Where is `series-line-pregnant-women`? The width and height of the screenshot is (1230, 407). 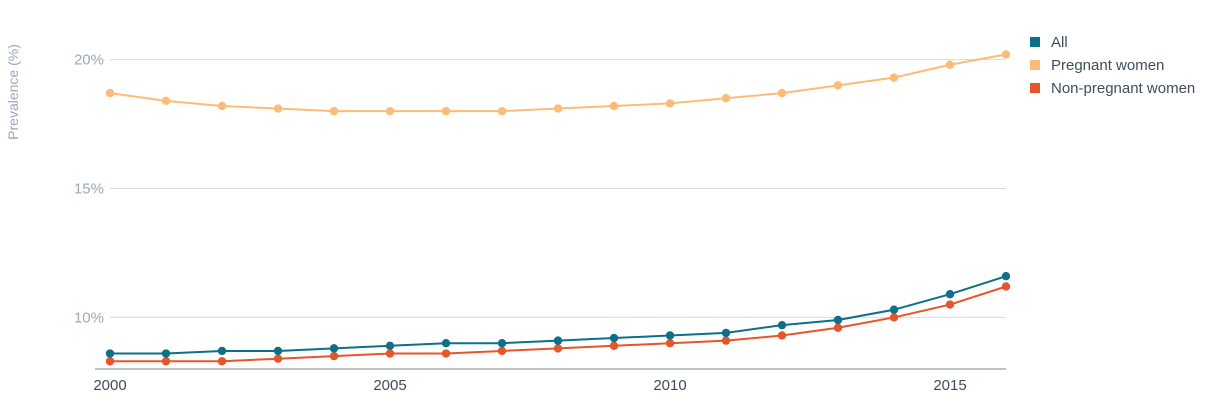 series-line-pregnant-women is located at coordinates (558, 83).